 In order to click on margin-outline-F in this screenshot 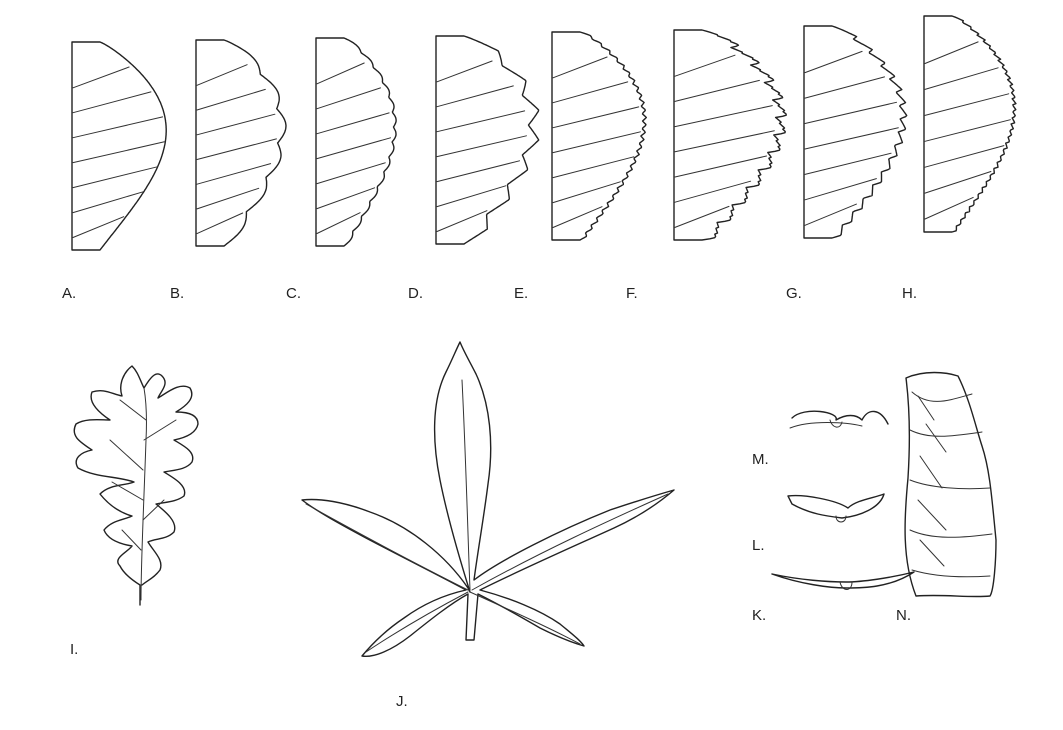, I will do `click(730, 135)`.